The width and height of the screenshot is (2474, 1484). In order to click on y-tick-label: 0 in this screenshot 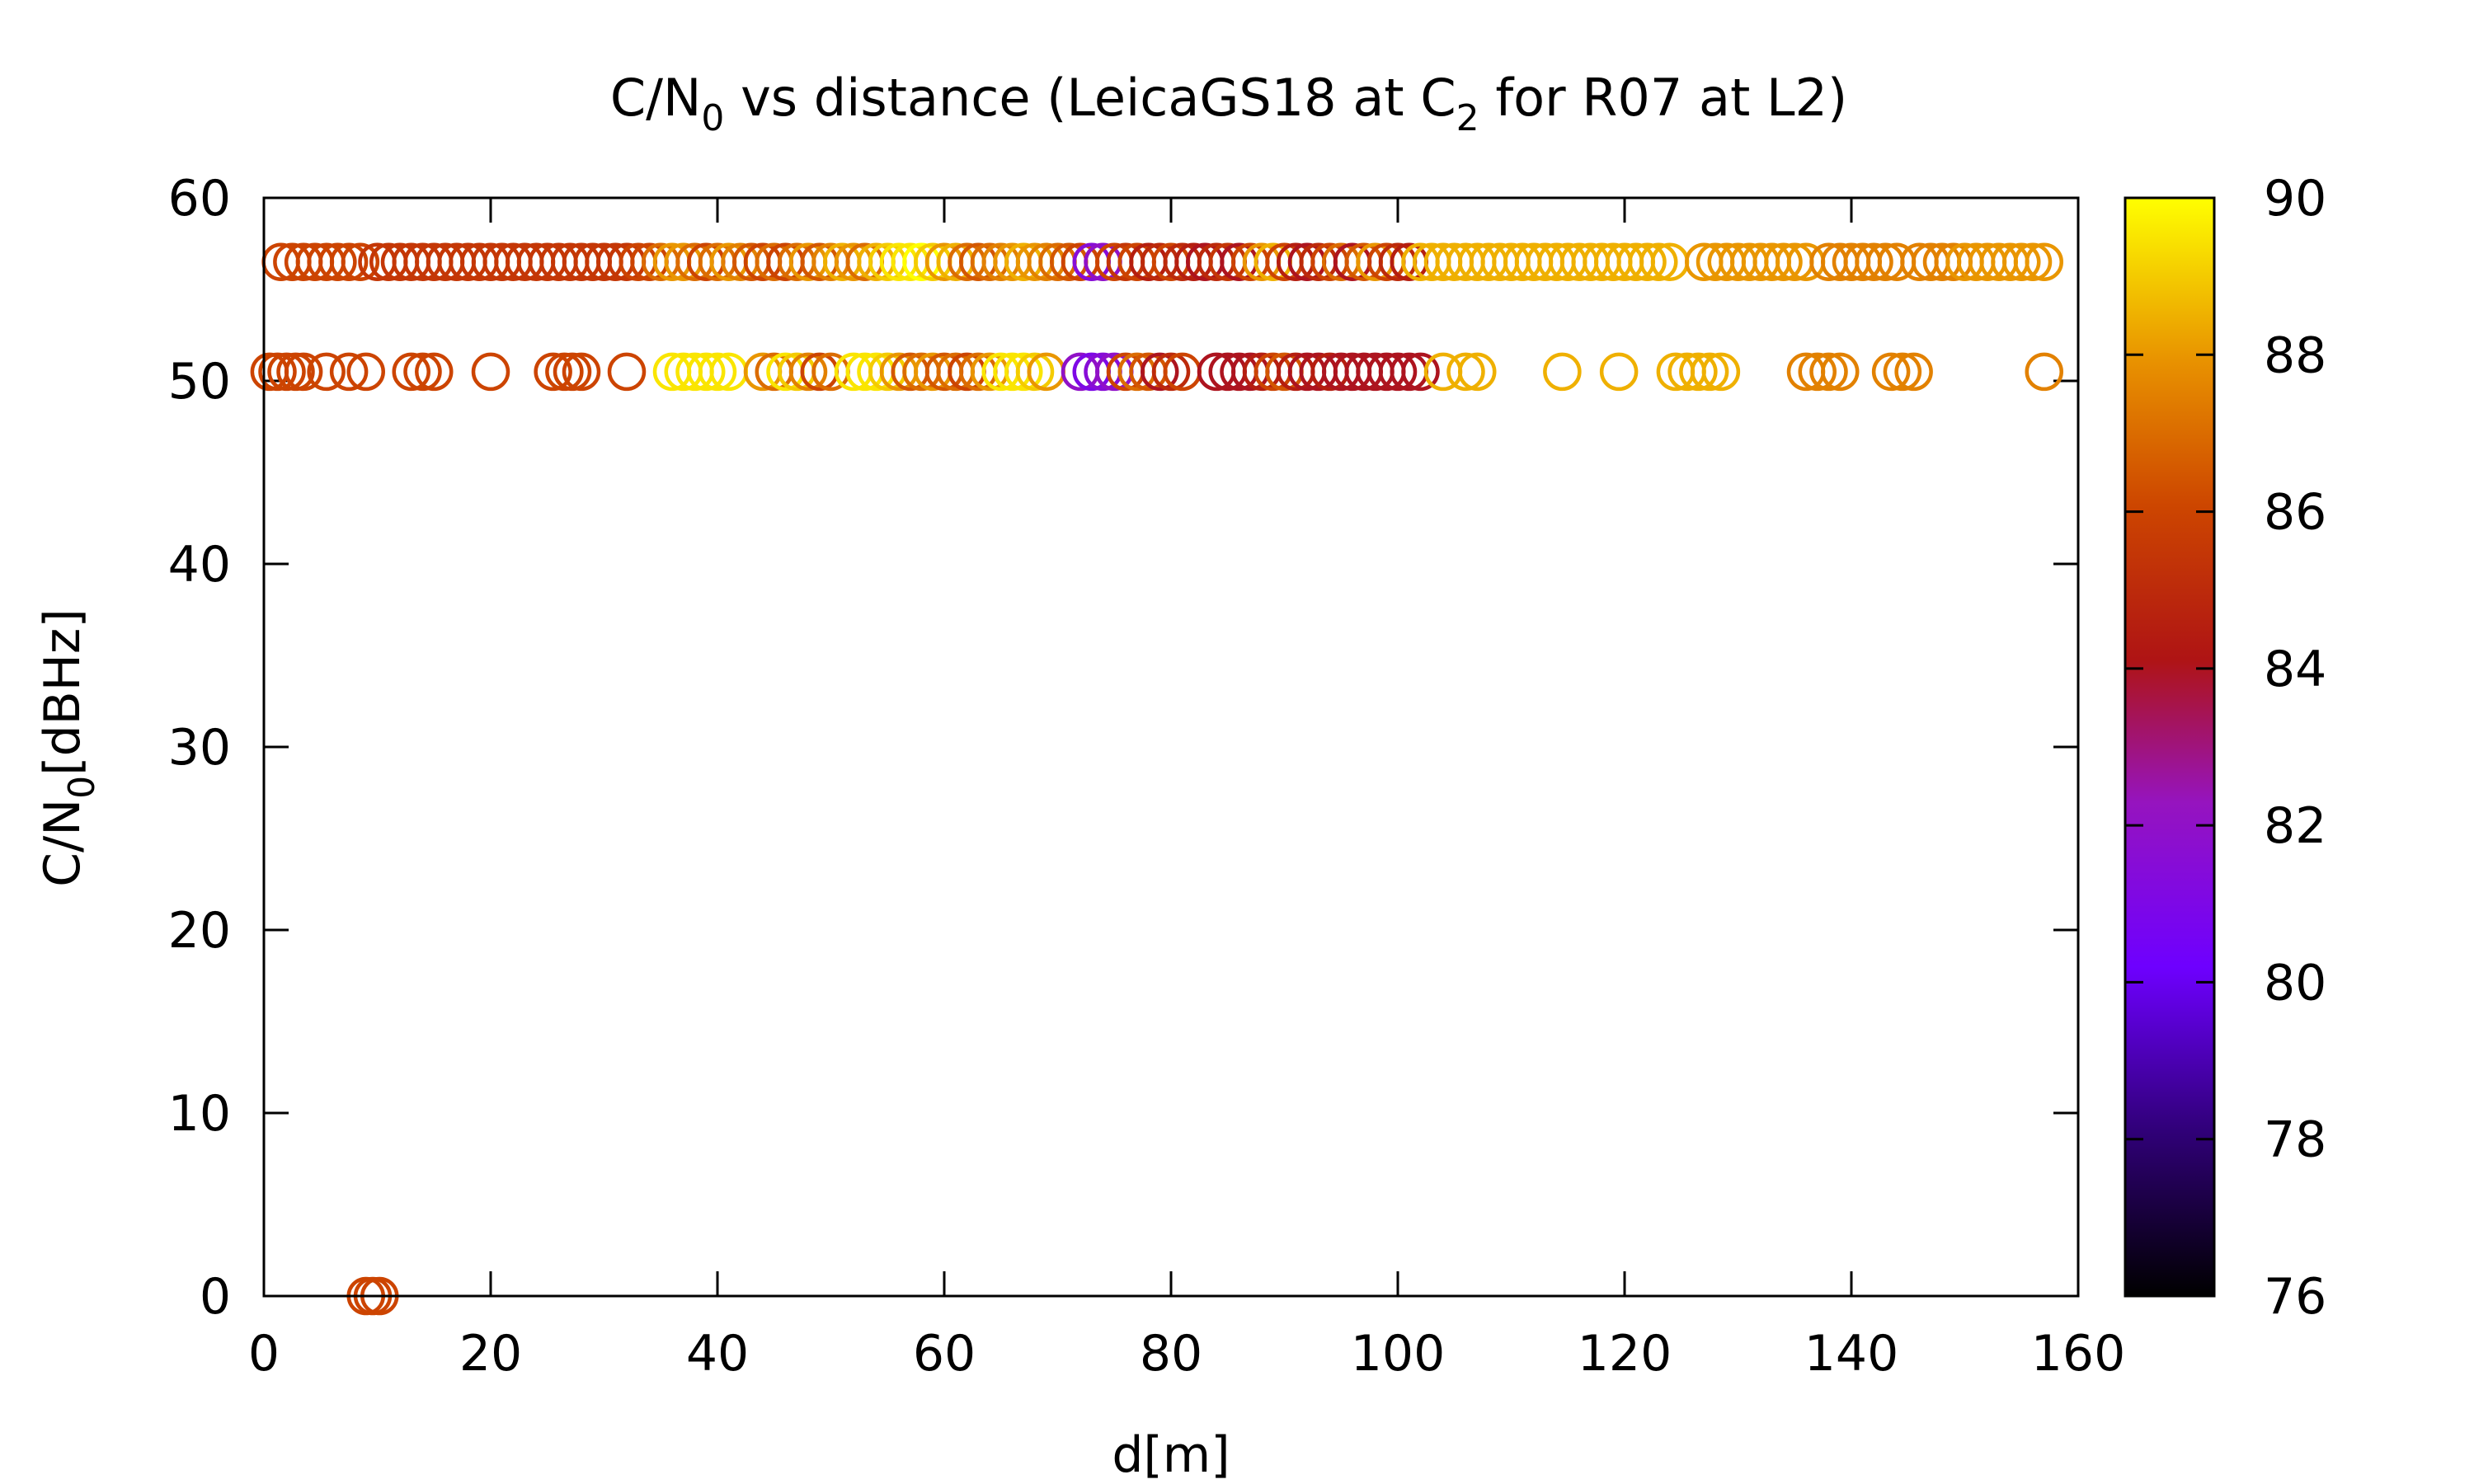, I will do `click(215, 1297)`.